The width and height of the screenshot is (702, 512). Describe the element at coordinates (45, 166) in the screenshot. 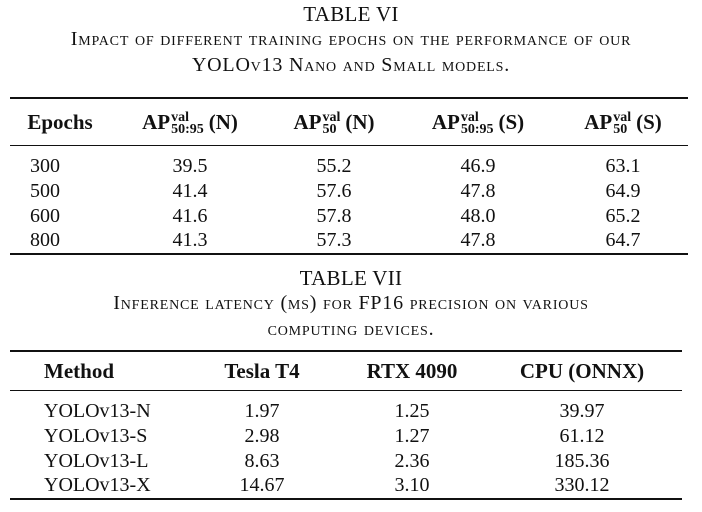

I see `cell: 300` at that location.